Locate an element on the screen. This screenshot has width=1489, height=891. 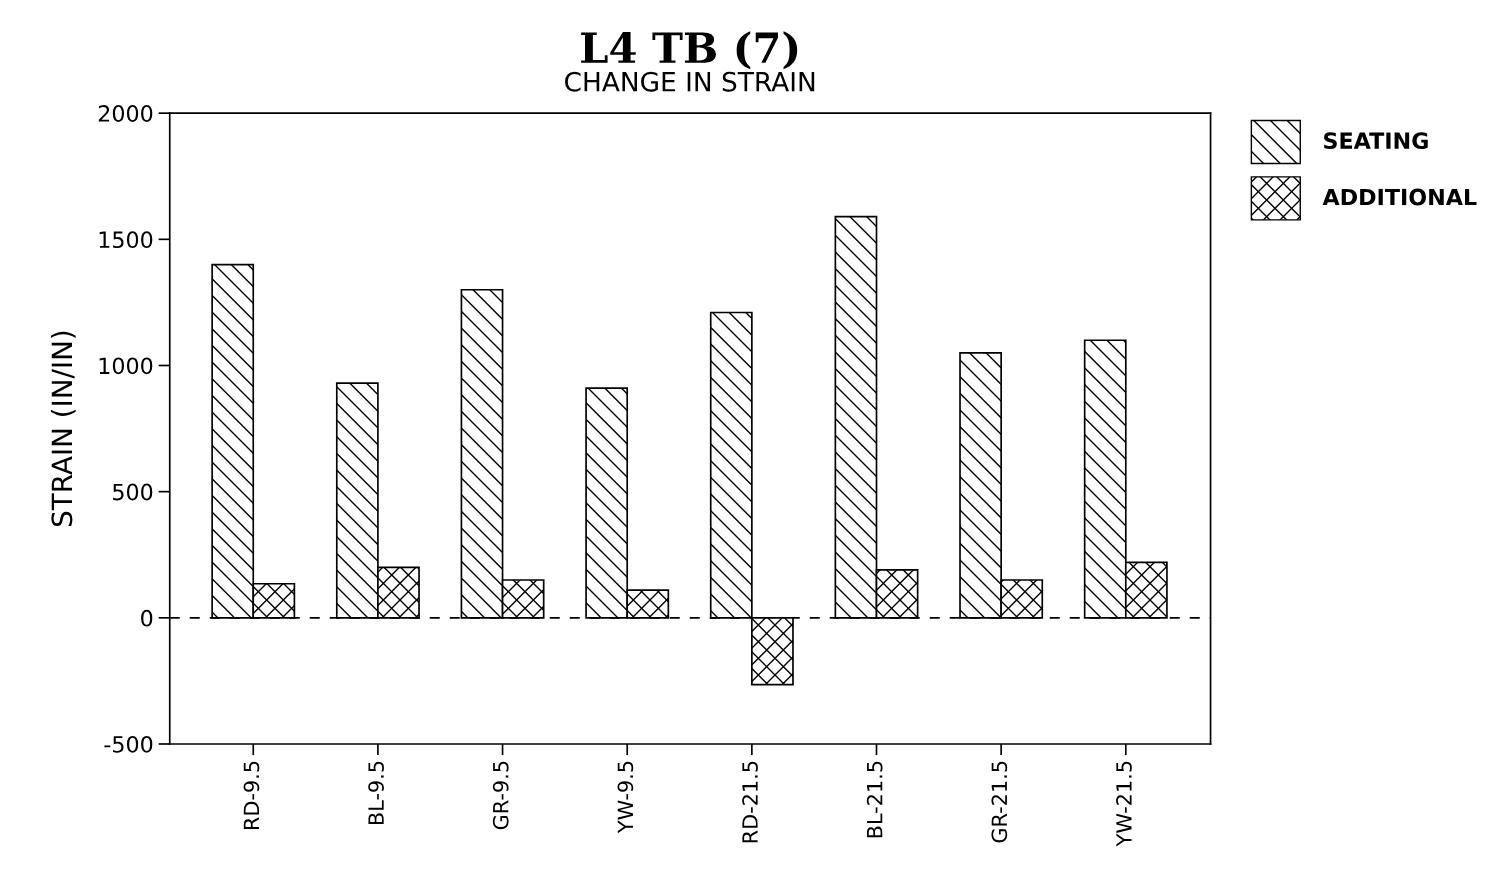
y-tick-label: 500 is located at coordinates (133, 492).